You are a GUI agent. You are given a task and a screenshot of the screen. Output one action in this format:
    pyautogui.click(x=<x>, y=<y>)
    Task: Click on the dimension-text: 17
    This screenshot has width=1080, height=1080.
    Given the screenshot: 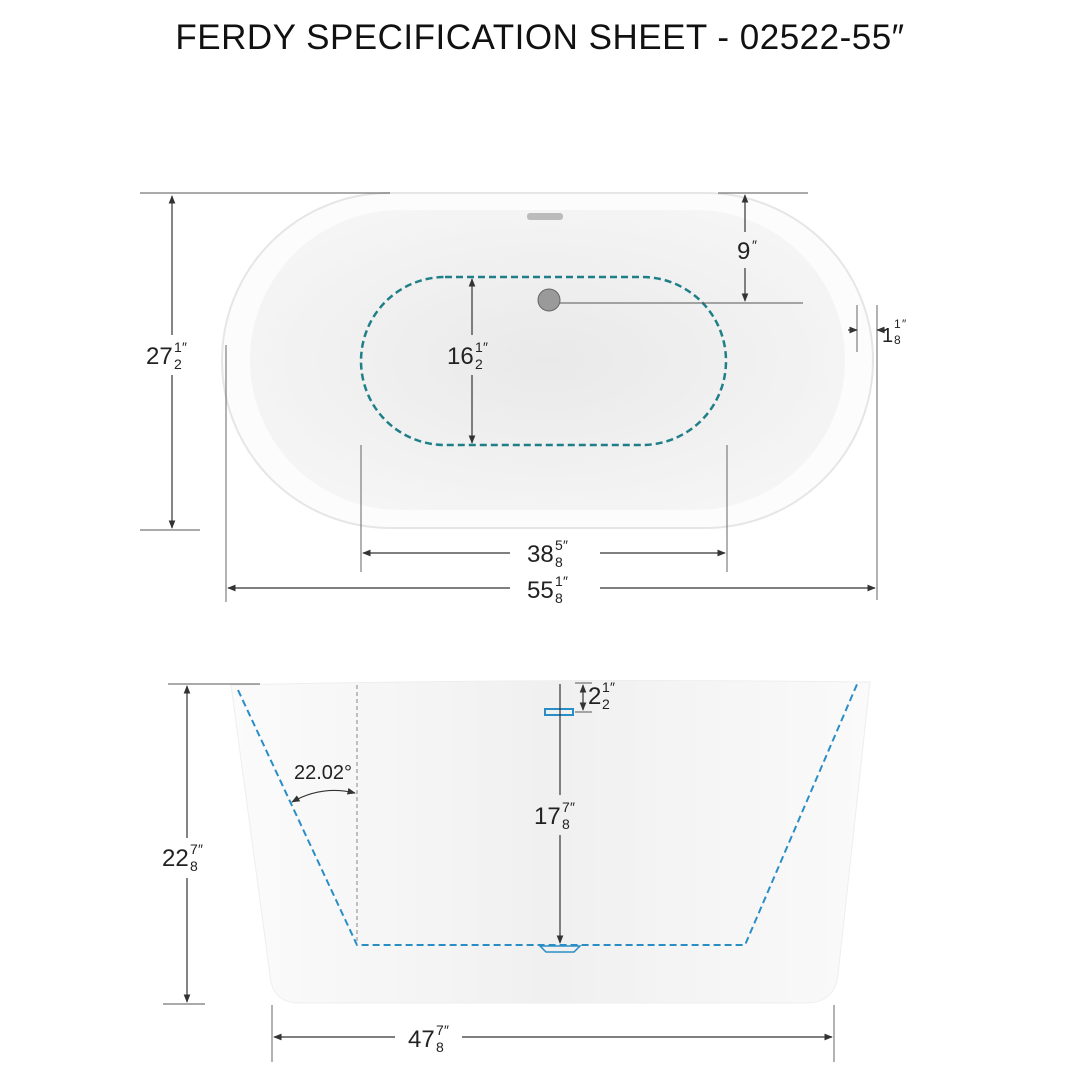 What is the action you would take?
    pyautogui.click(x=547, y=816)
    